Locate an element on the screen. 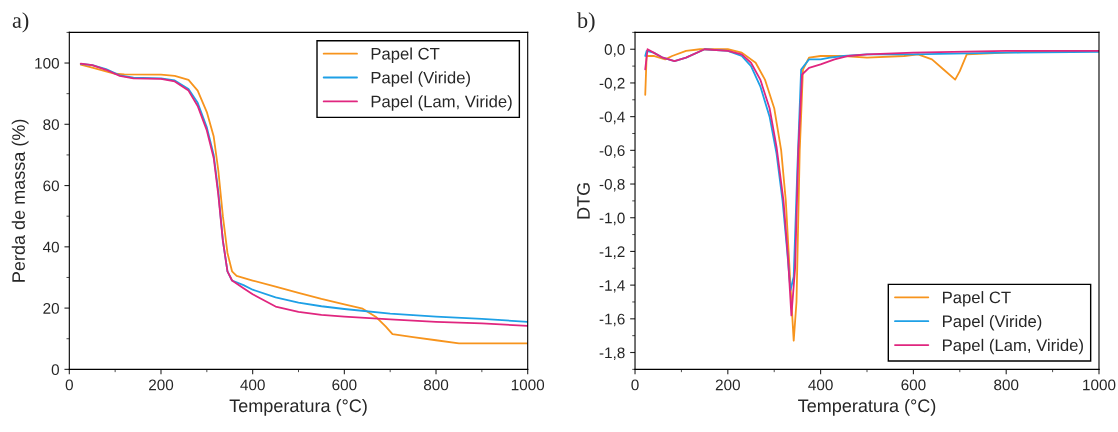 The width and height of the screenshot is (1118, 432). y-tick-label: 0,0 is located at coordinates (614, 50).